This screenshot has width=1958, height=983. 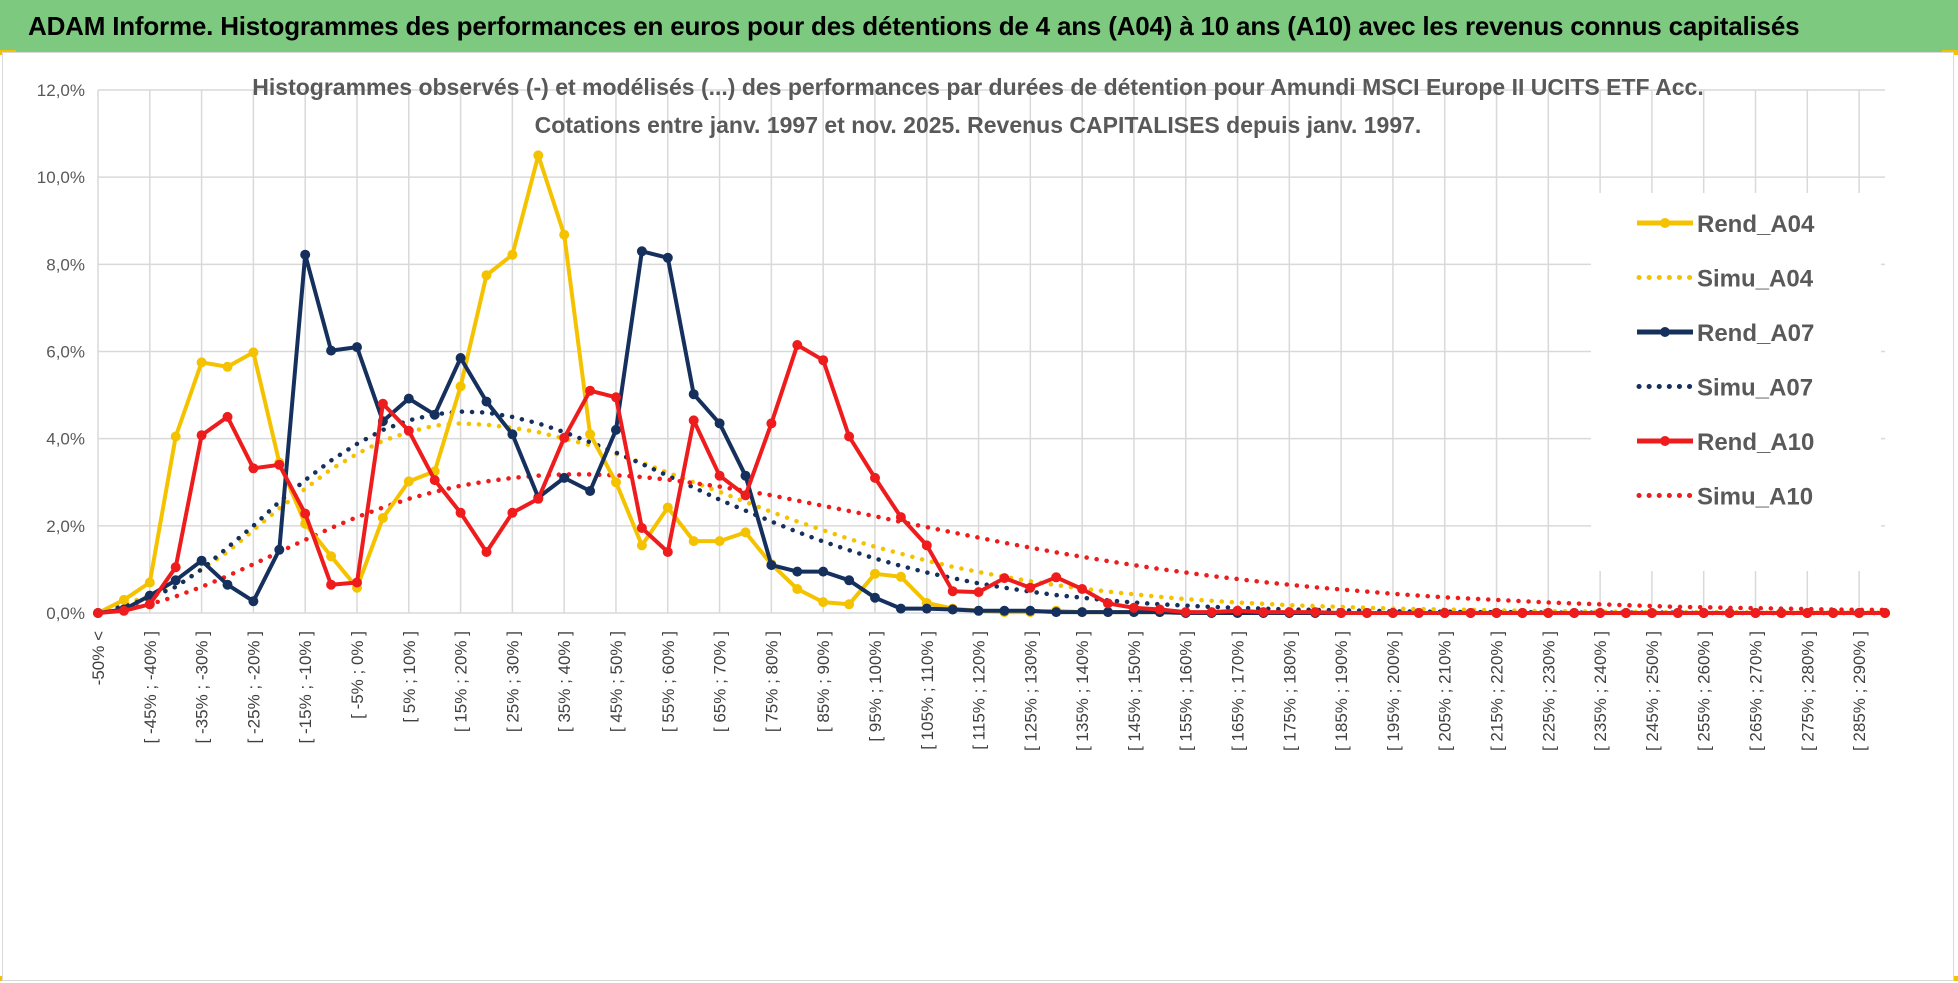 I want to click on legend-label: Simu_A04, so click(x=1755, y=279).